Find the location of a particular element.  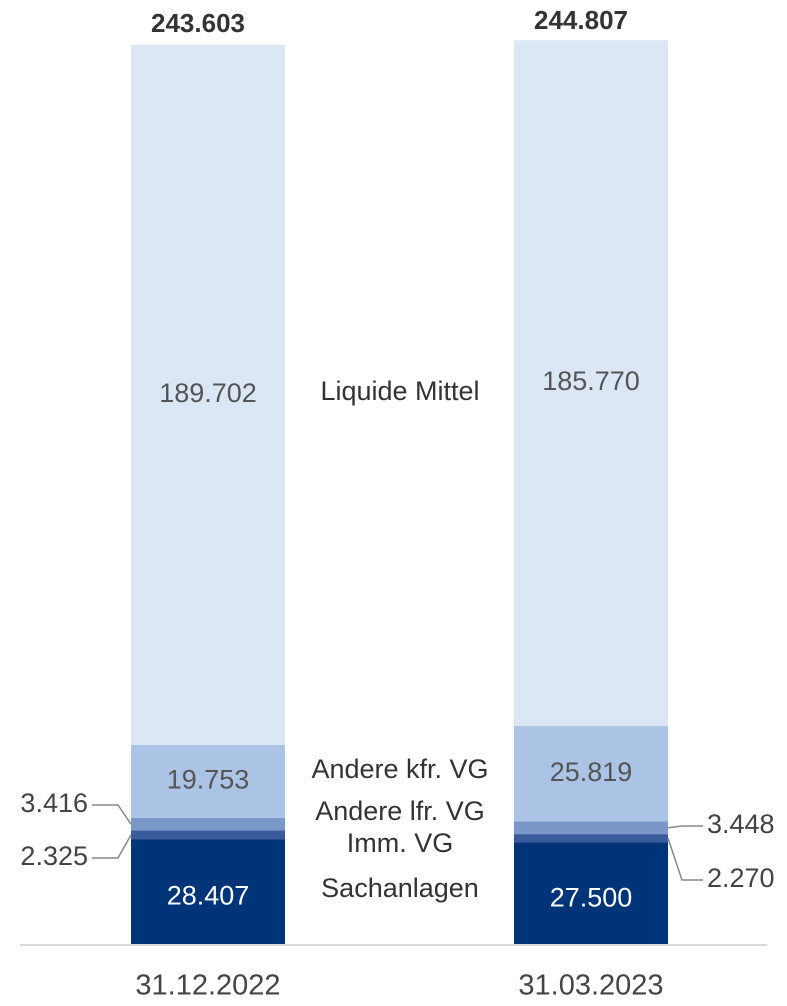

value-label: 25.819 is located at coordinates (591, 772).